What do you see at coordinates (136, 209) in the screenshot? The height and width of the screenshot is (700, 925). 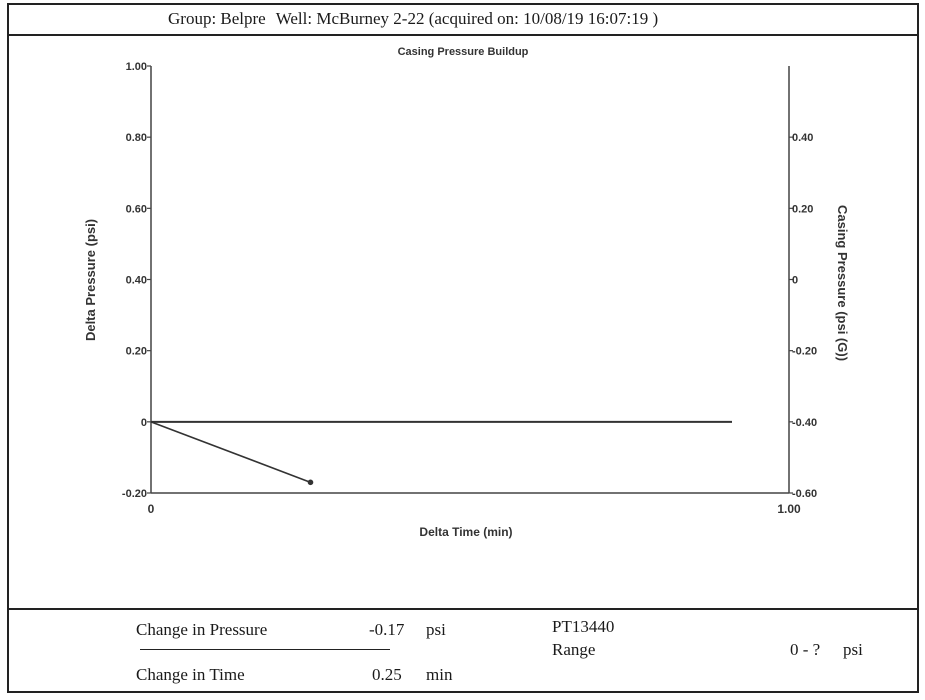 I see `y-tick-label: 0.60` at bounding box center [136, 209].